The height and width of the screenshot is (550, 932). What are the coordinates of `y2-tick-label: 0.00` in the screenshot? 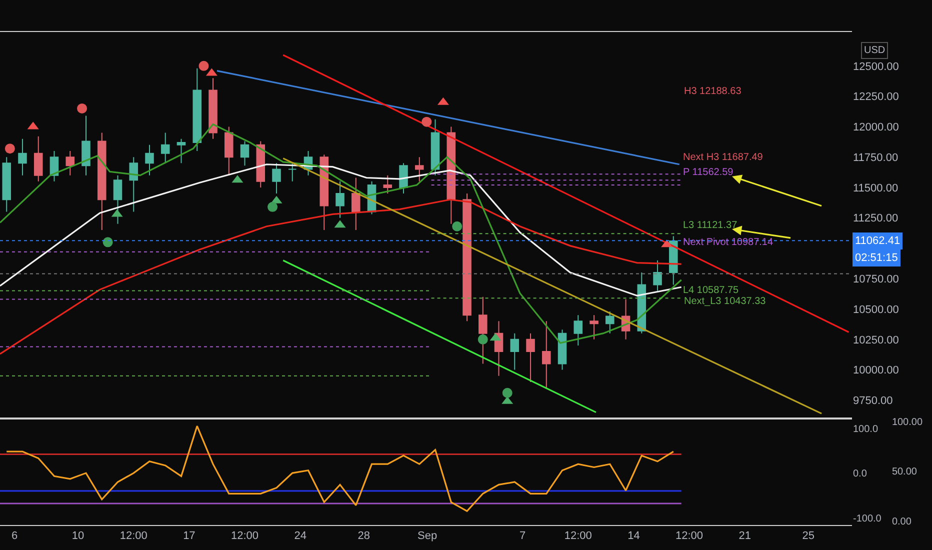 It's located at (902, 522).